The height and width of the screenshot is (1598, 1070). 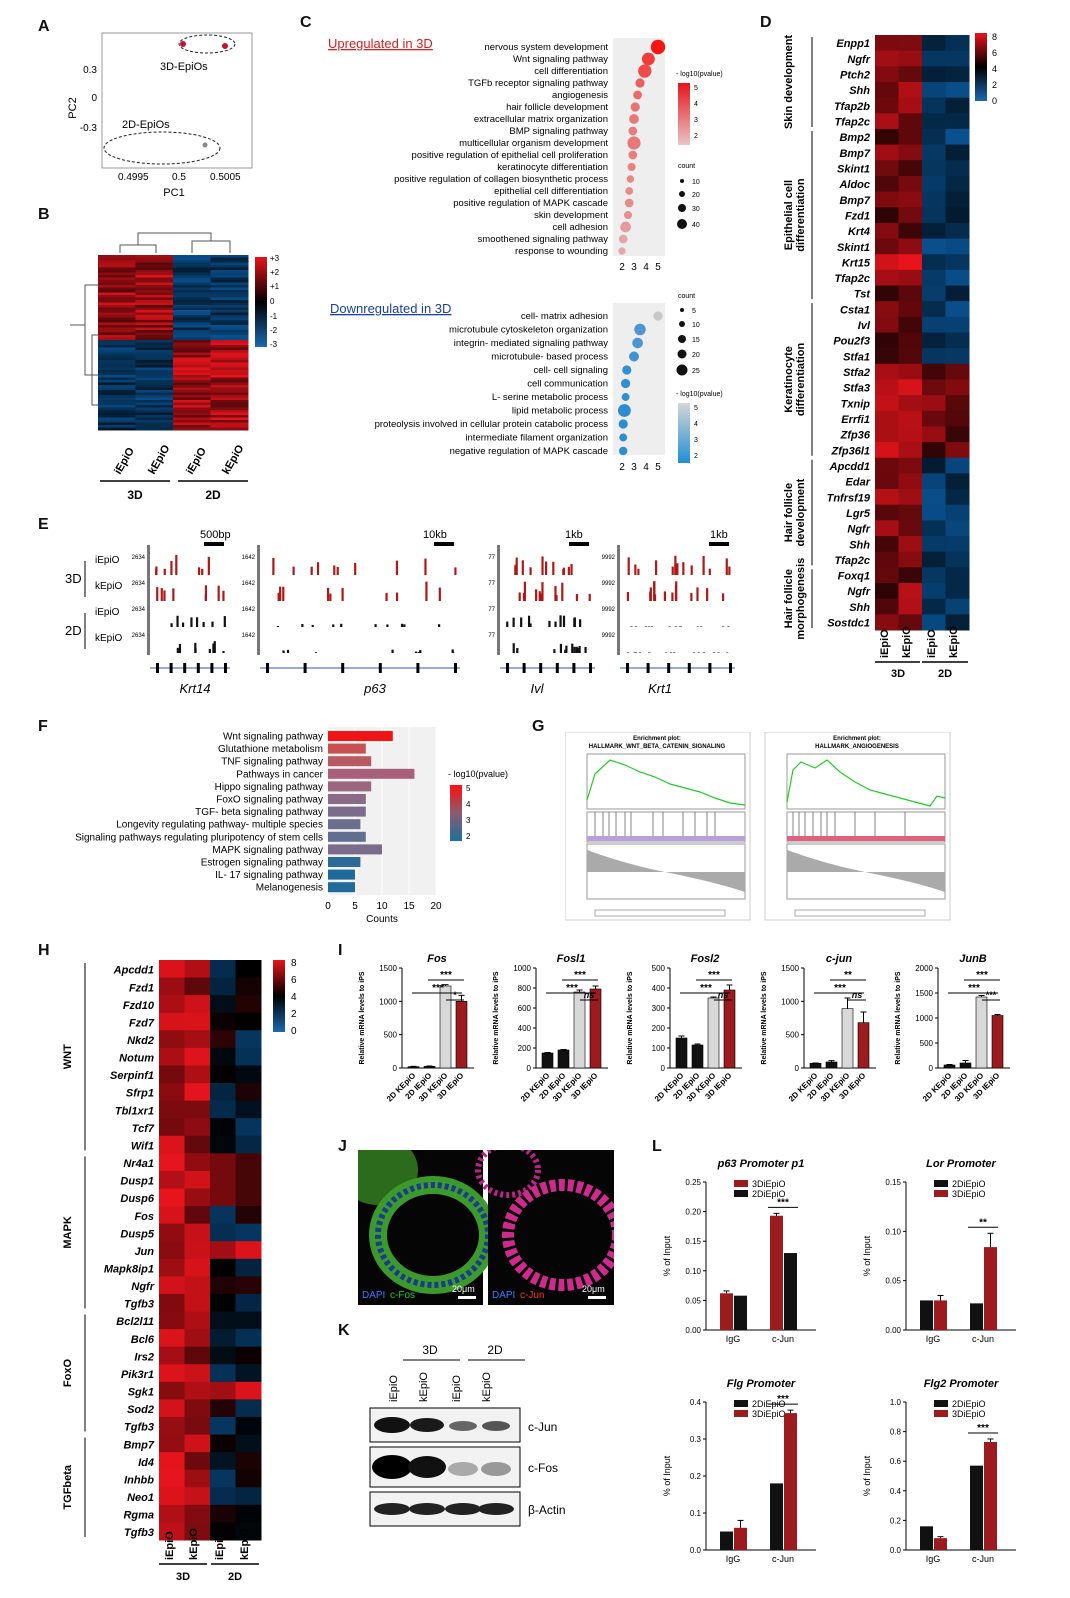 I want to click on lane-label: iEpiO, so click(x=457, y=1388).